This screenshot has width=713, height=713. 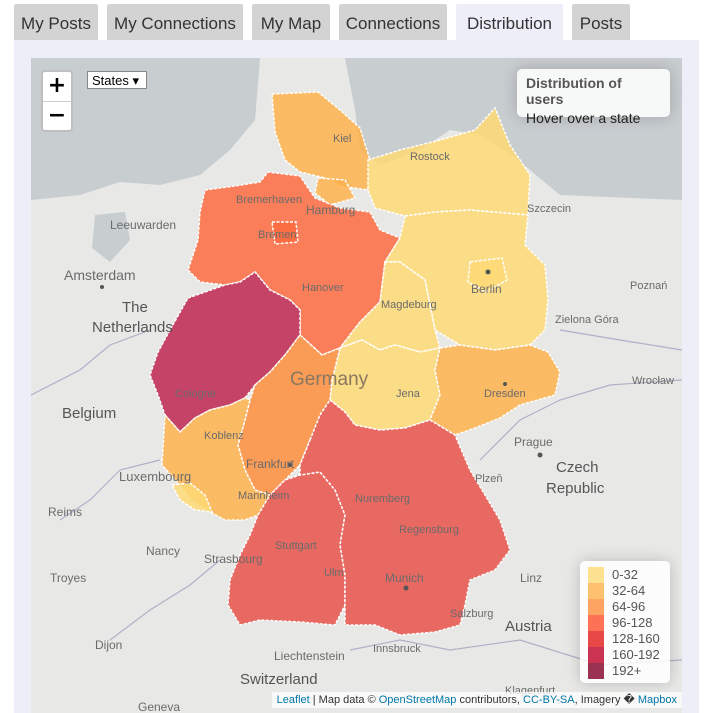 I want to click on license-link: CC-BY-SA, so click(x=549, y=700).